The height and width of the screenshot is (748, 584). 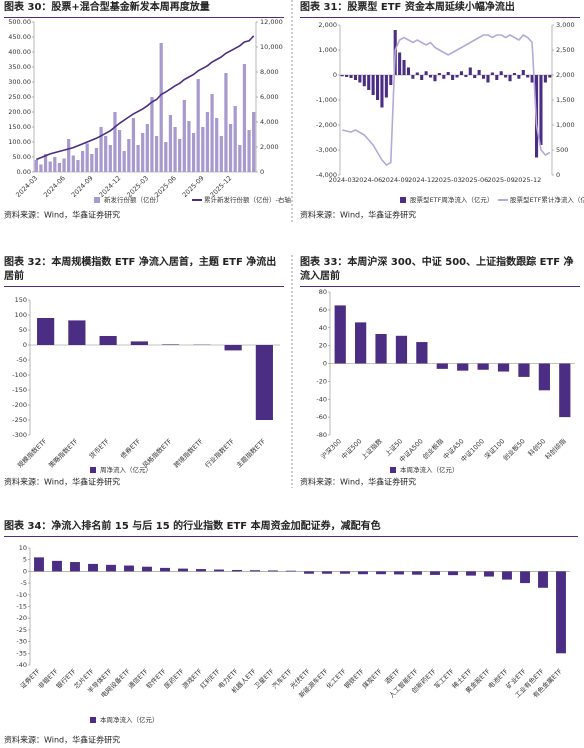 What do you see at coordinates (250, 452) in the screenshot?
I see `x-tick-label: 主题指数ETF` at bounding box center [250, 452].